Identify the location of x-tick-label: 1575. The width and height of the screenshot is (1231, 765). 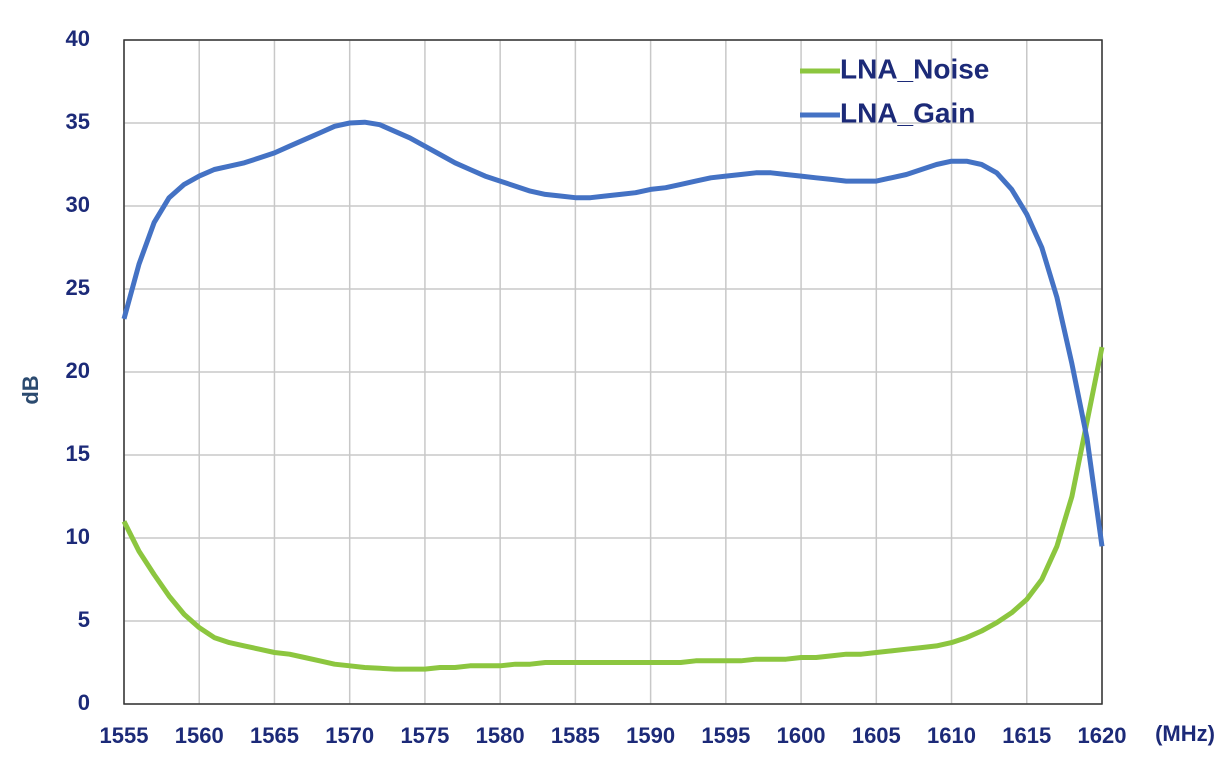
(424, 735).